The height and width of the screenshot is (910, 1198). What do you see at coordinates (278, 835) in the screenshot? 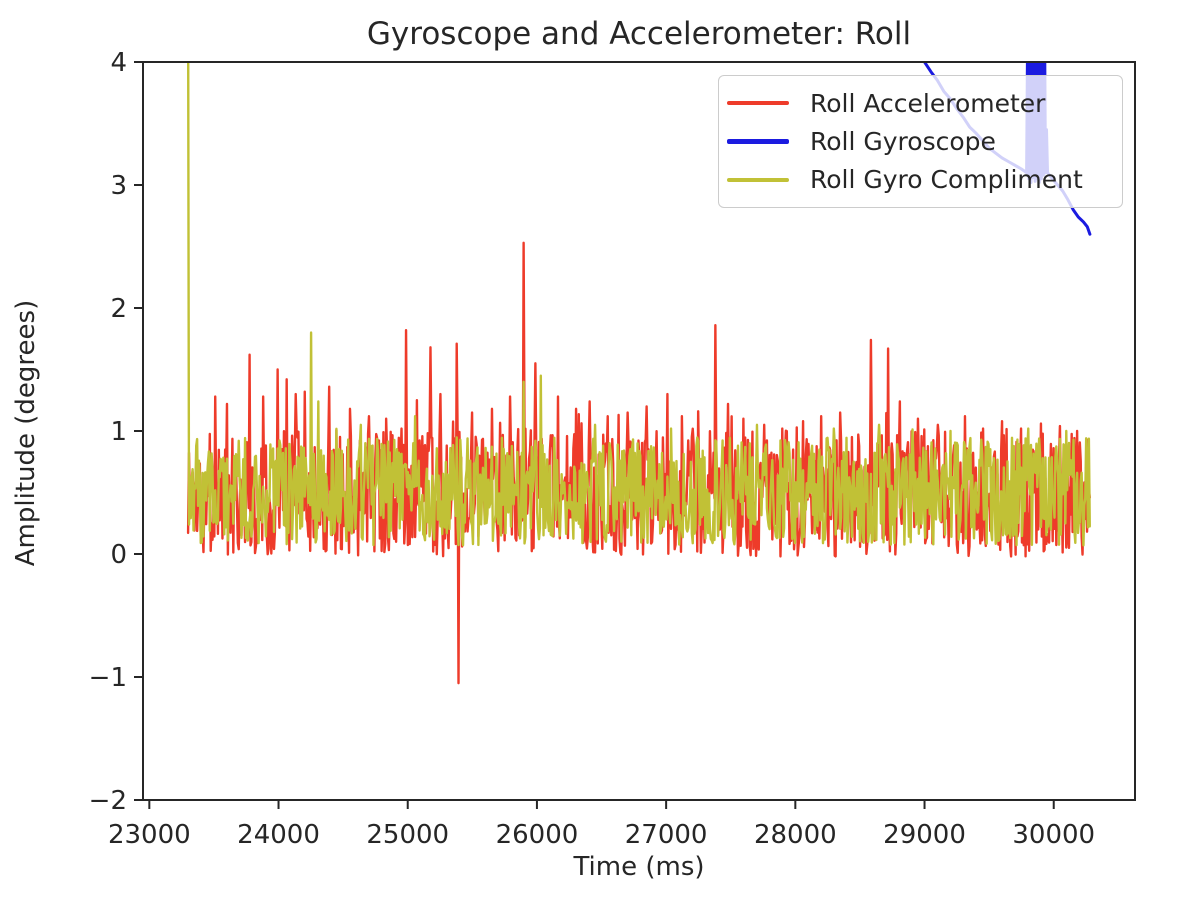
I see `x-tick-label: 24000` at bounding box center [278, 835].